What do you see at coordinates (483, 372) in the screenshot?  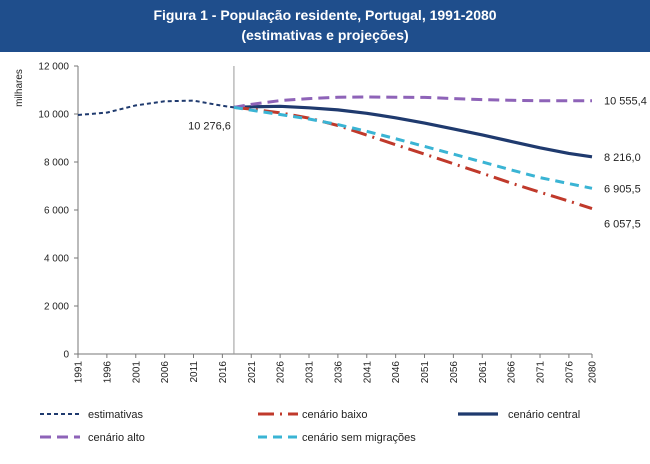 I see `x-tick-label: 2061` at bounding box center [483, 372].